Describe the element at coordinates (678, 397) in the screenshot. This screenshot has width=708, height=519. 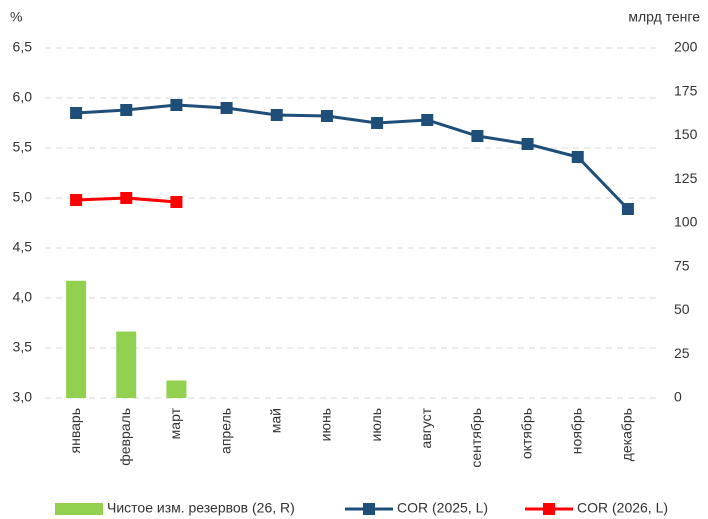
I see `y2-tick-label: 0` at that location.